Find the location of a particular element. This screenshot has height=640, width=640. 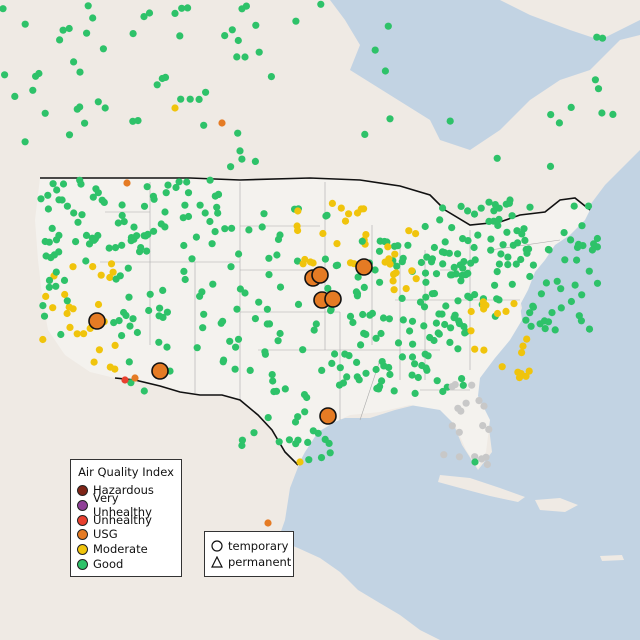

legend-label: temporary is located at coordinates (258, 546).